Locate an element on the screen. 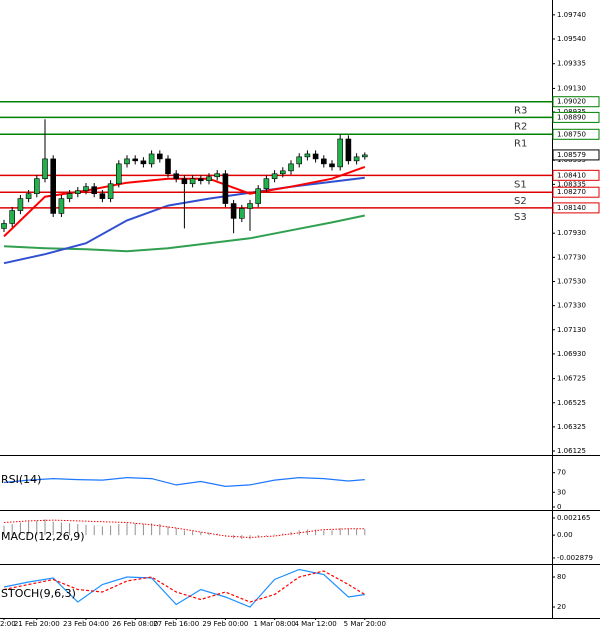 The image size is (600, 631). x-tick-label: 21 Feb 20:00 is located at coordinates (37, 624).